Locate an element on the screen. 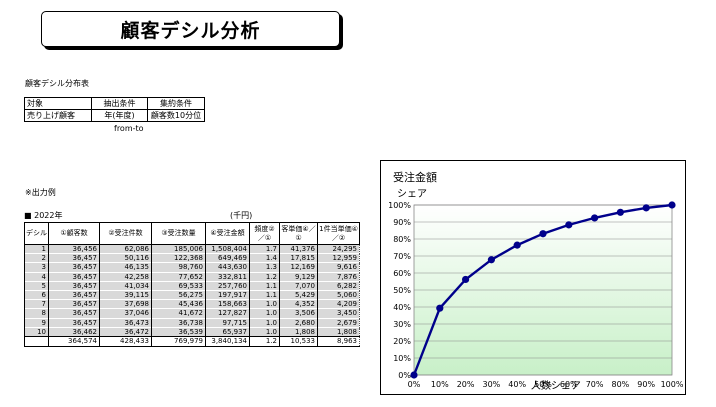 The image size is (716, 407). table-row: 10 36,462 36,472 36,539 65,937 1.0 1,808 1,808 is located at coordinates (192, 332).